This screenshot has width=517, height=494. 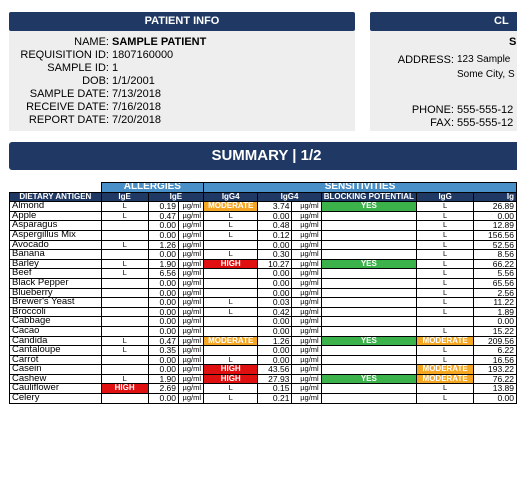 What do you see at coordinates (495, 341) in the screenshot?
I see `igg-value: 209.56` at bounding box center [495, 341].